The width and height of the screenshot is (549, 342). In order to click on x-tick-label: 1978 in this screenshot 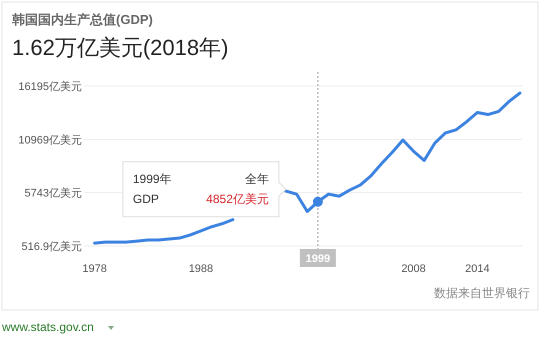, I will do `click(94, 269)`.